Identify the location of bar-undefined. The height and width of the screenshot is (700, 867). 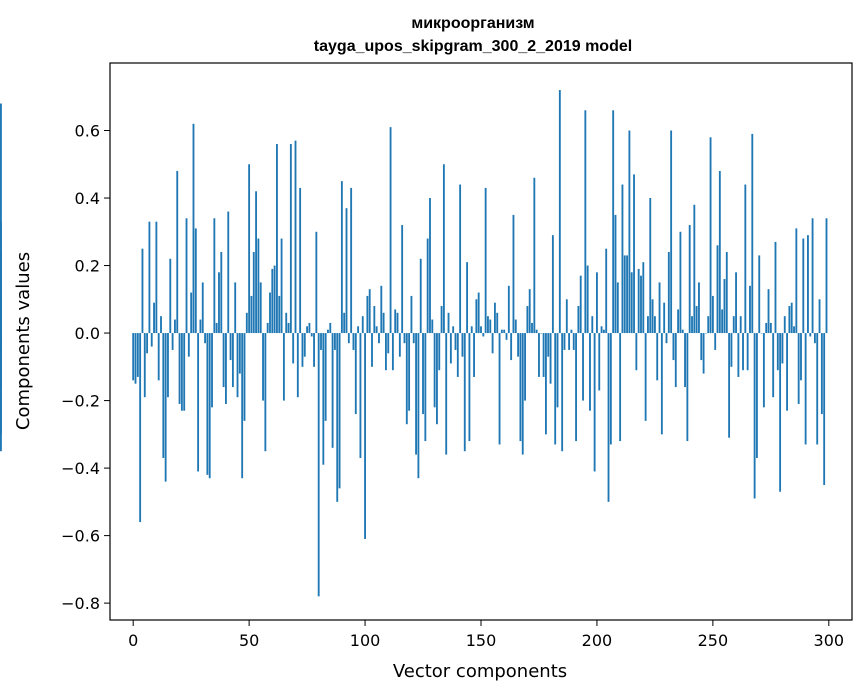
(1, 360).